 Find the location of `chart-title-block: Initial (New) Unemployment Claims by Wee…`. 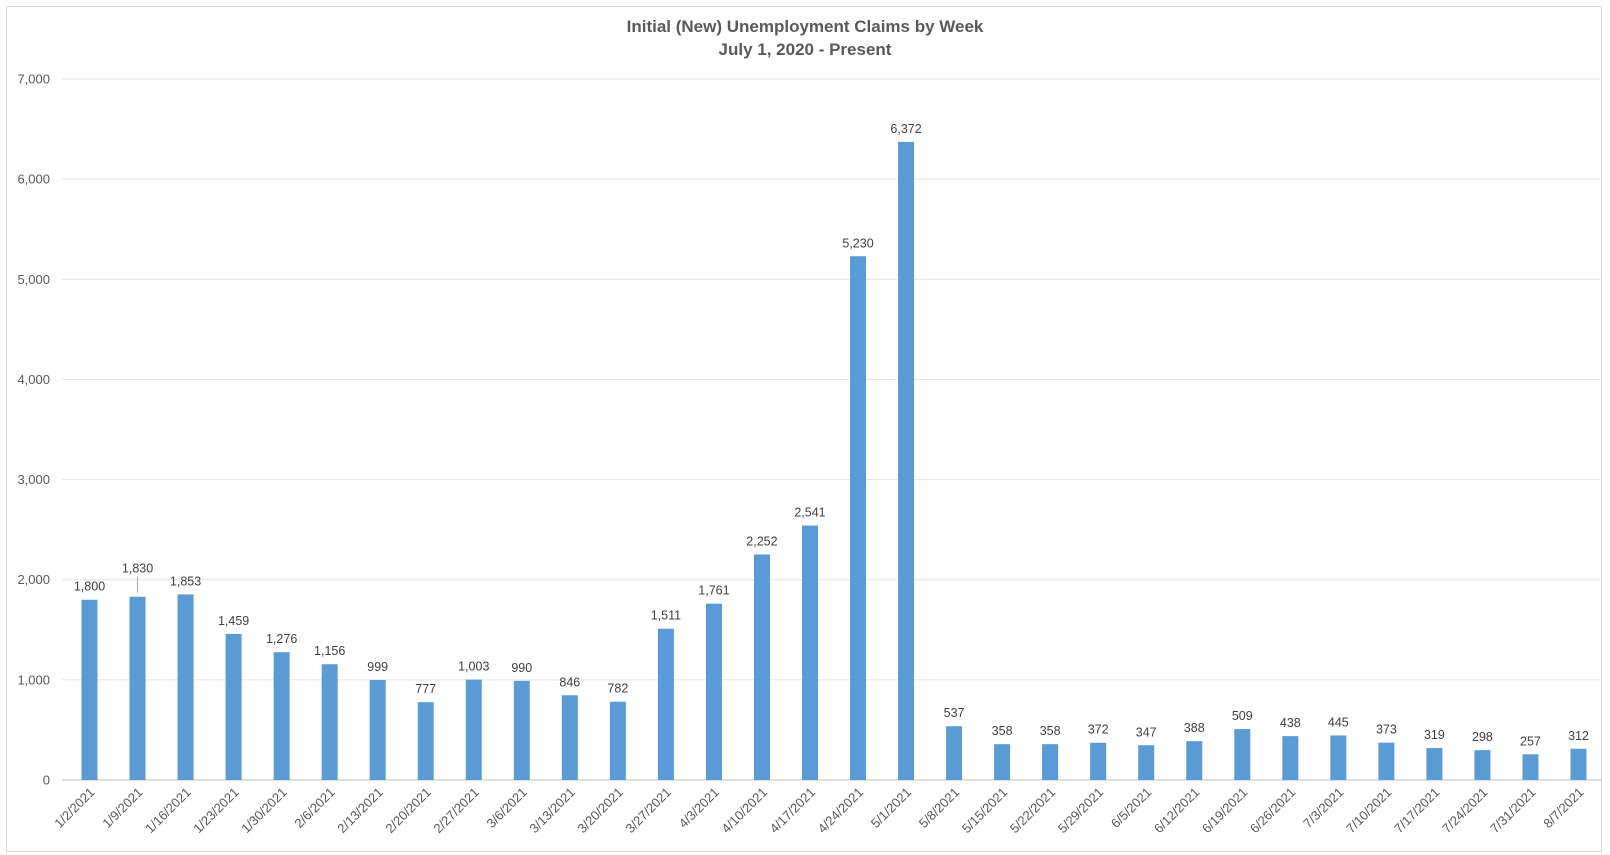

chart-title-block: Initial (New) Unemployment Claims by Wee… is located at coordinates (805, 38).